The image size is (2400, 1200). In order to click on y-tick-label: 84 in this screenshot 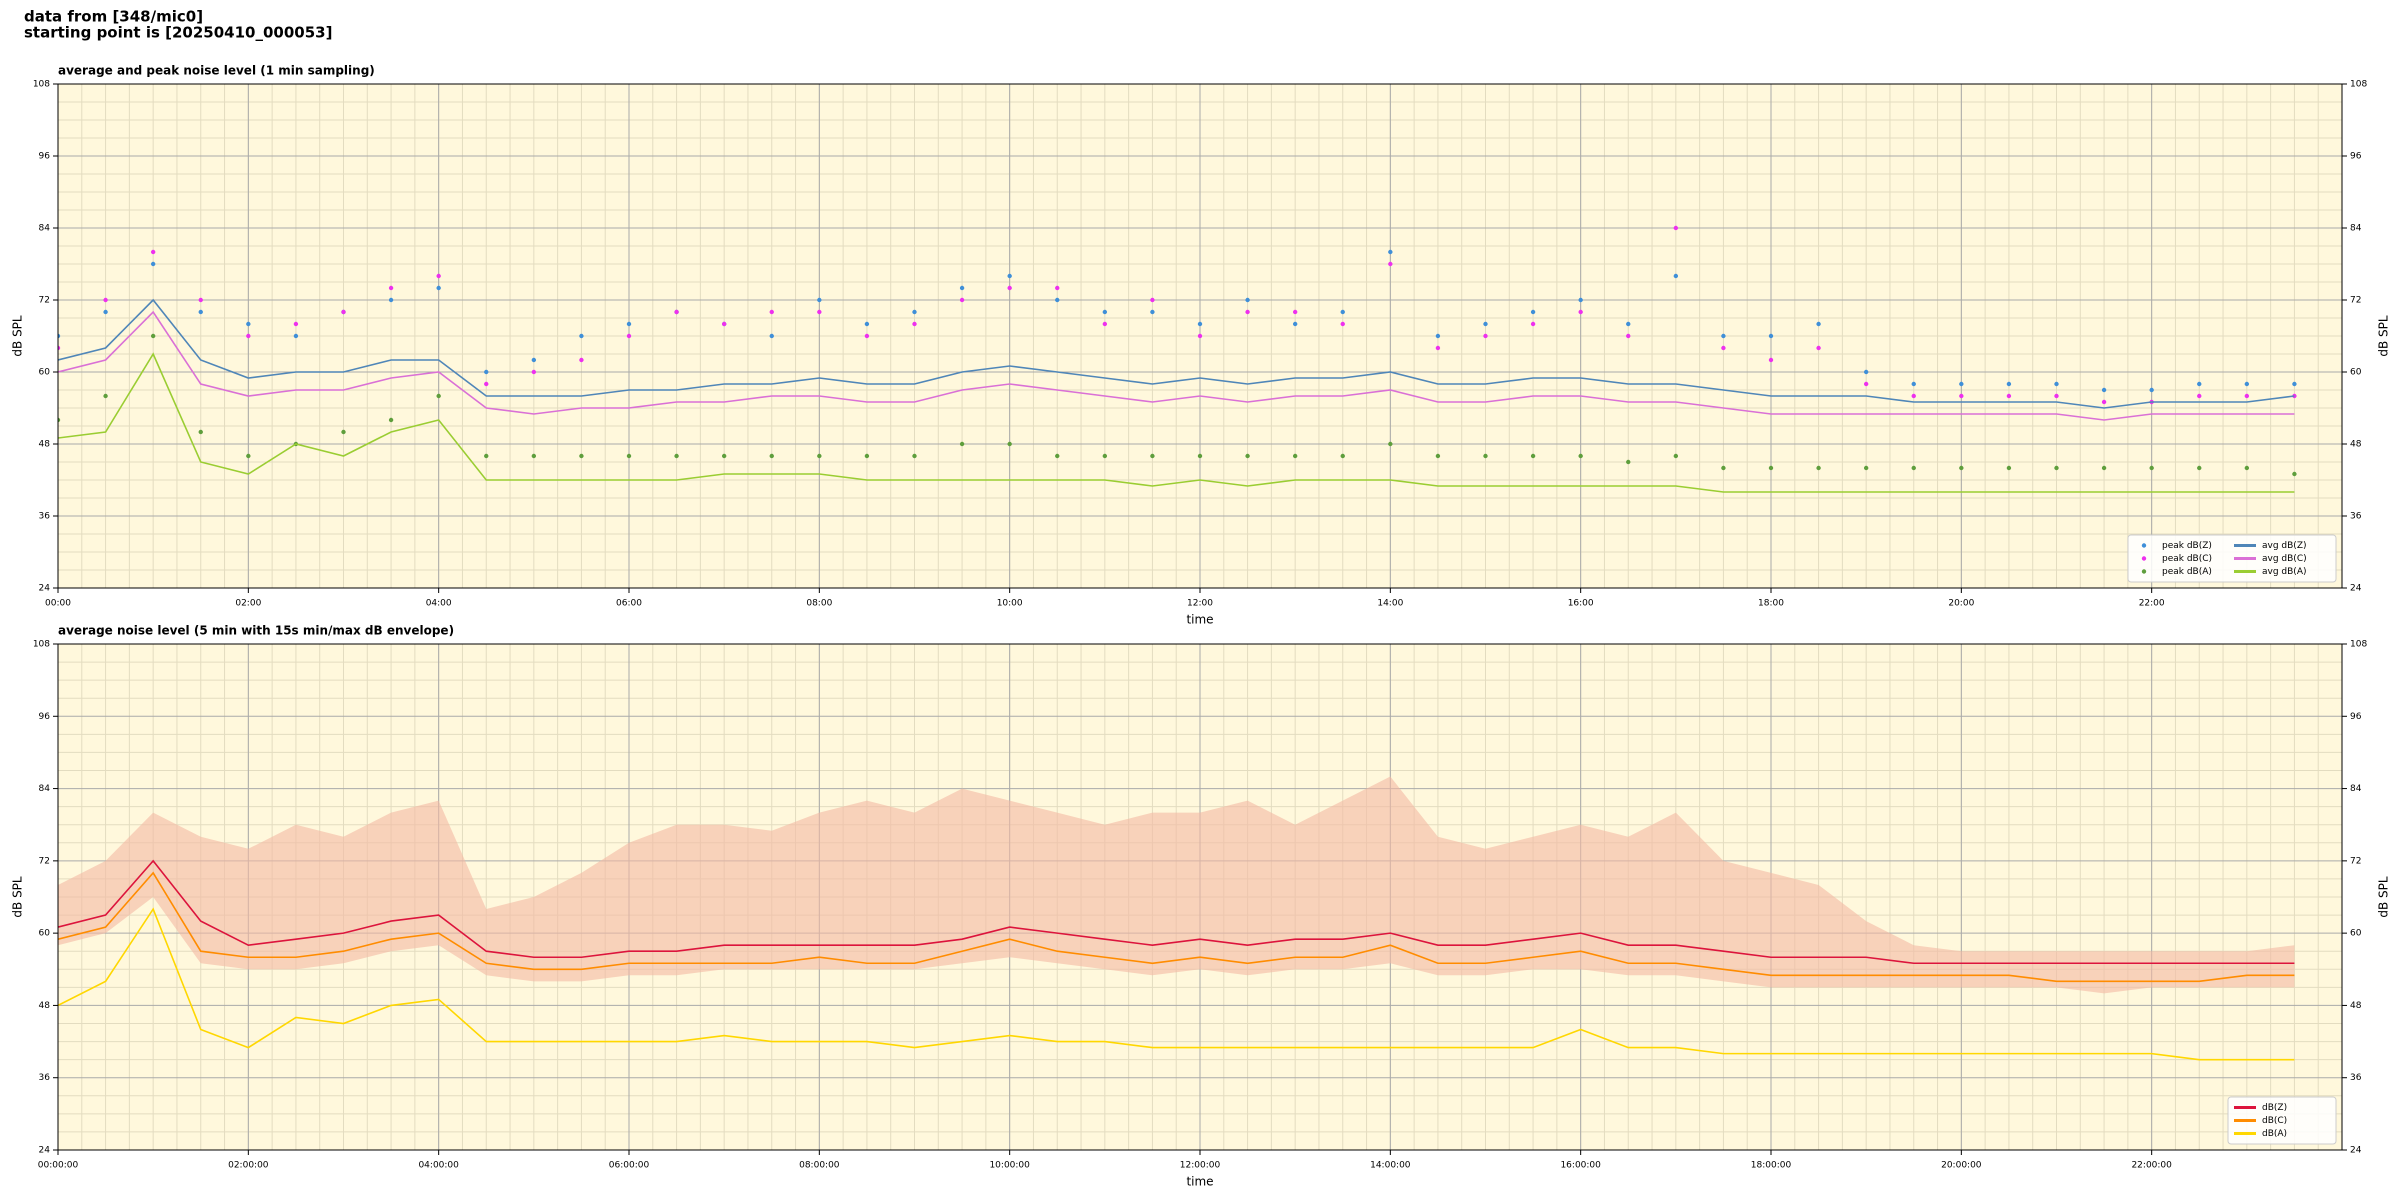, I will do `click(45, 789)`.